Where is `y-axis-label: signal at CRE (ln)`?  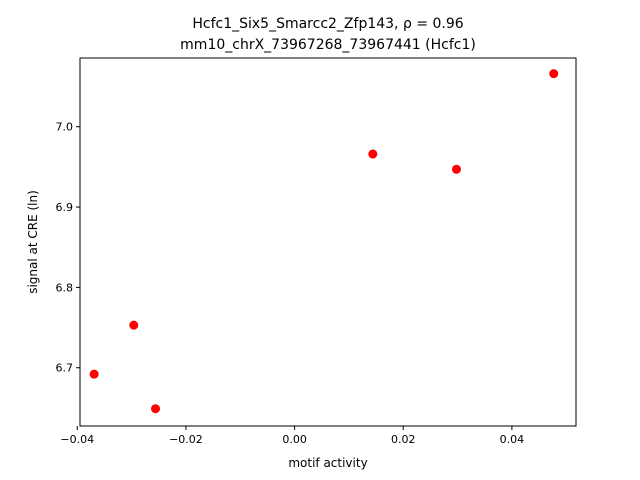
y-axis-label: signal at CRE (ln) is located at coordinates (33, 242).